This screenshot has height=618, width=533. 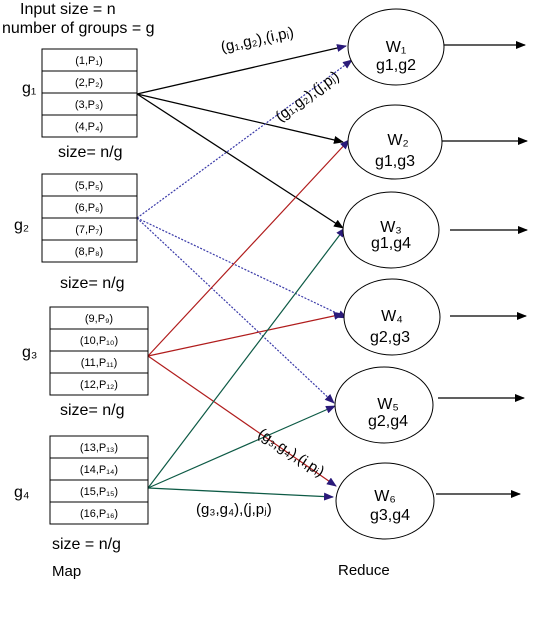 What do you see at coordinates (391, 243) in the screenshot?
I see `worker-pair: g1,g4` at bounding box center [391, 243].